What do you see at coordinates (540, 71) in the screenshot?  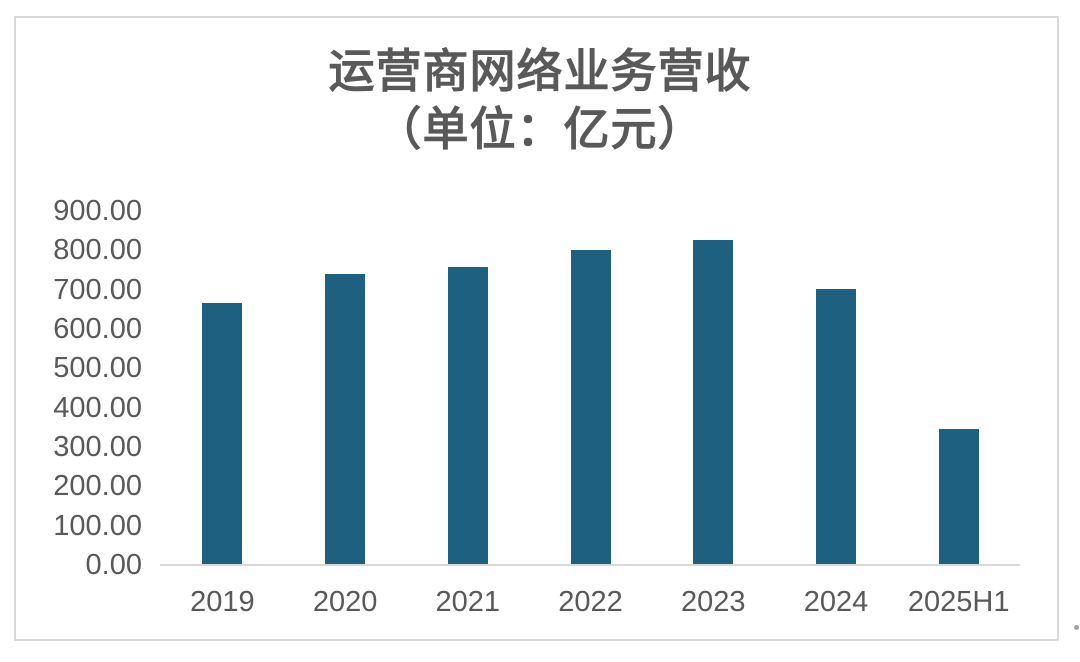 I see `chart-title-line1: 运营商网络业务营收` at bounding box center [540, 71].